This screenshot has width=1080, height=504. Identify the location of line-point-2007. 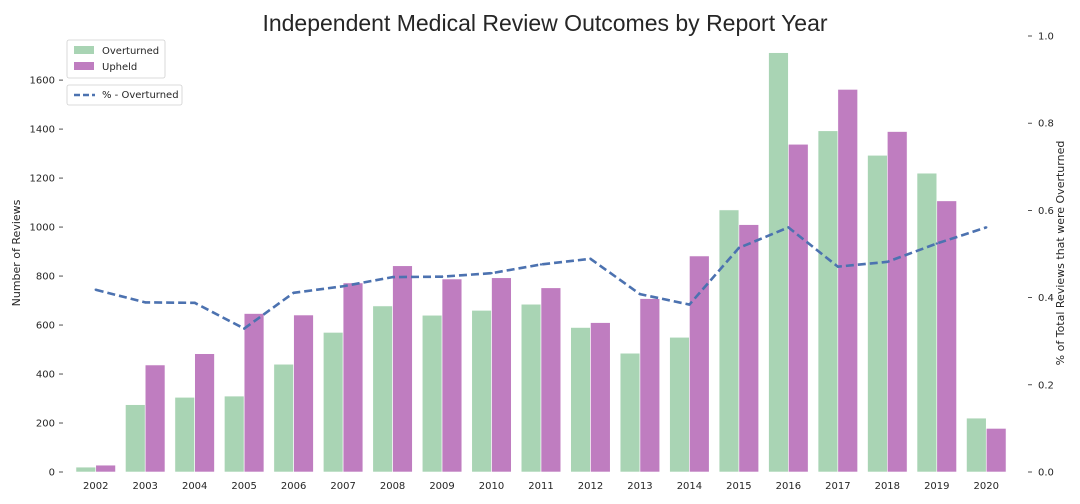
(343, 286).